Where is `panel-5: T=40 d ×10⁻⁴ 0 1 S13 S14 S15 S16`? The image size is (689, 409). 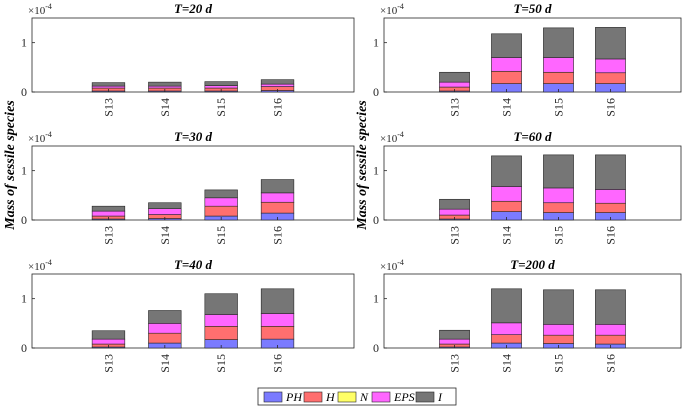
panel-5: T=40 d ×10⁻⁴ 0 1 S13 S14 S15 S16 is located at coordinates (188, 315).